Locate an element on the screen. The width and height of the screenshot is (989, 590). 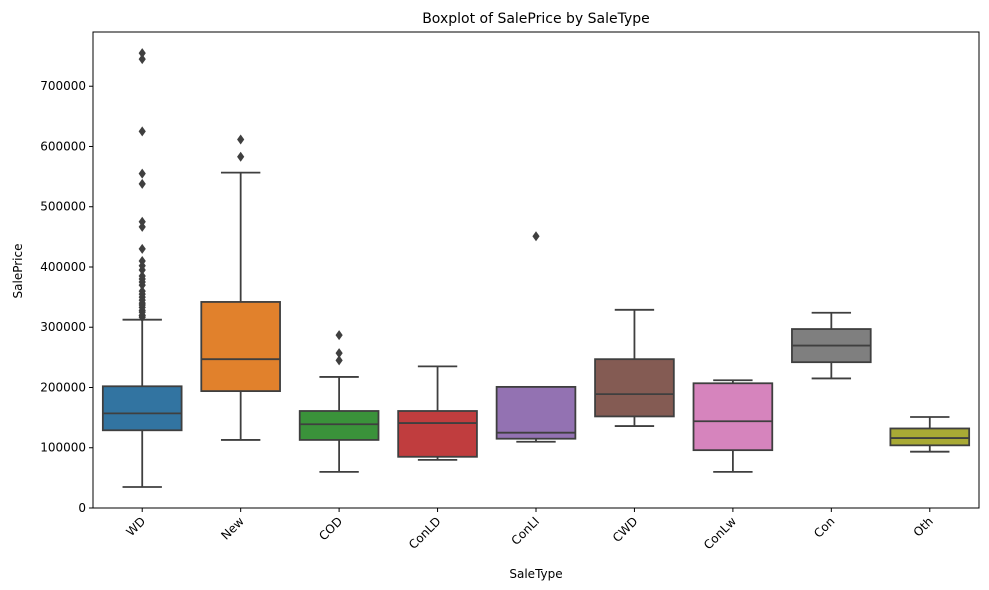
chart-title: Boxplot of SalePrice by SaleType is located at coordinates (536, 19).